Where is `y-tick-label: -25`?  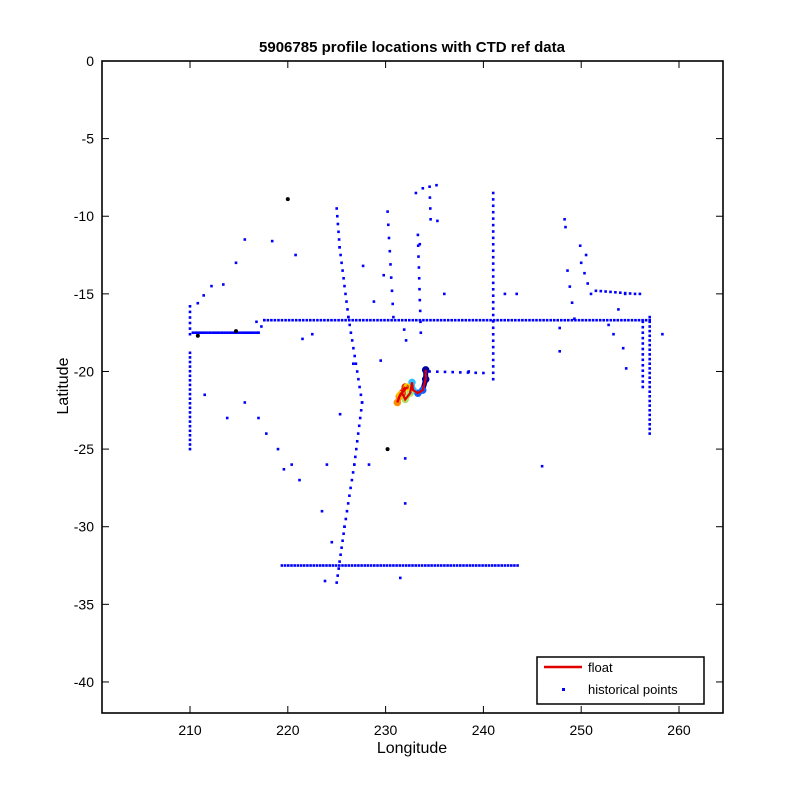
y-tick-label: -25 is located at coordinates (84, 449).